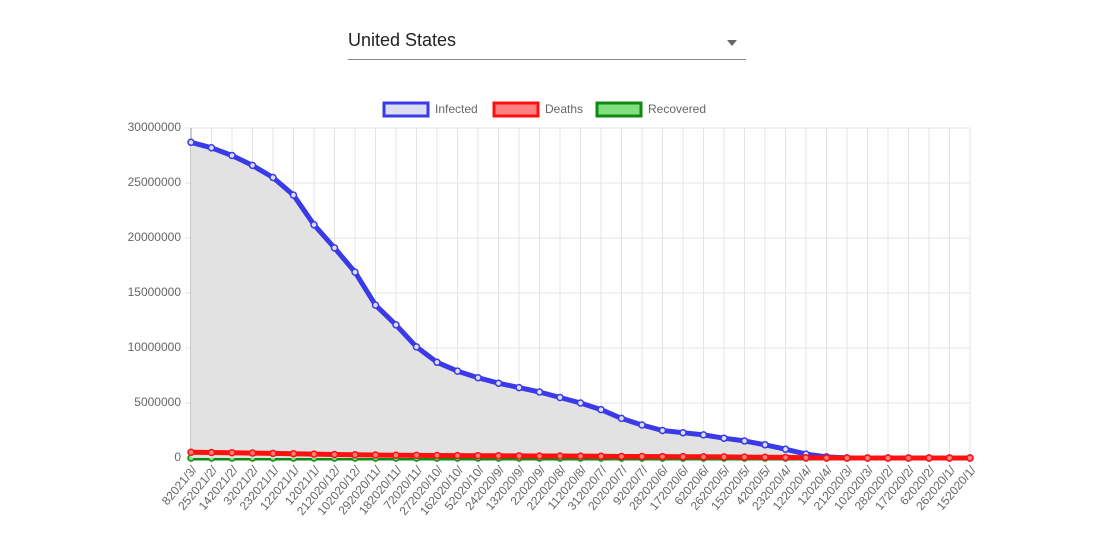 This screenshot has height=533, width=1113. I want to click on dropdown-arrow, so click(732, 43).